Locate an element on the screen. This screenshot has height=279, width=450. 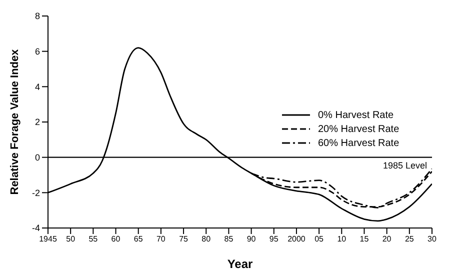
legend-label: 0% Harvest Rate is located at coordinates (356, 115).